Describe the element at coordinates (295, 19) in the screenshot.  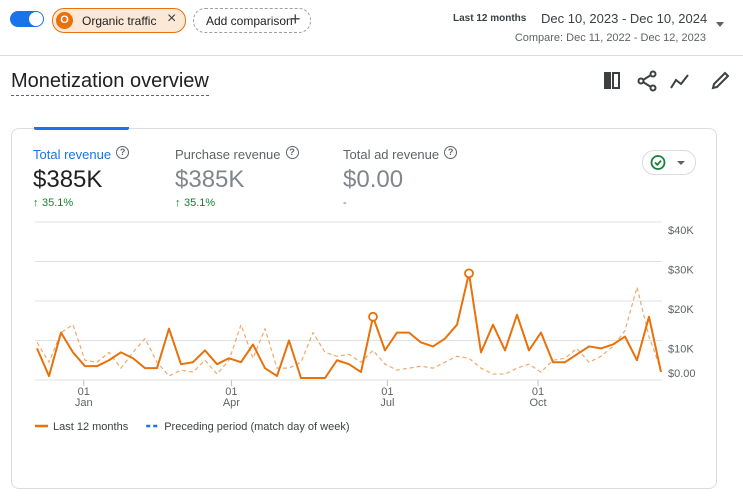
I see `plus-icon: +` at that location.